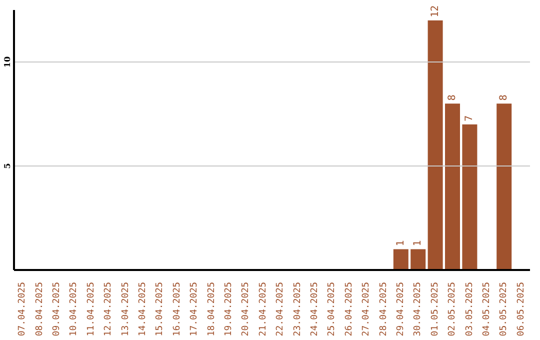  Describe the element at coordinates (435, 11) in the screenshot. I see `data-label: 12` at that location.